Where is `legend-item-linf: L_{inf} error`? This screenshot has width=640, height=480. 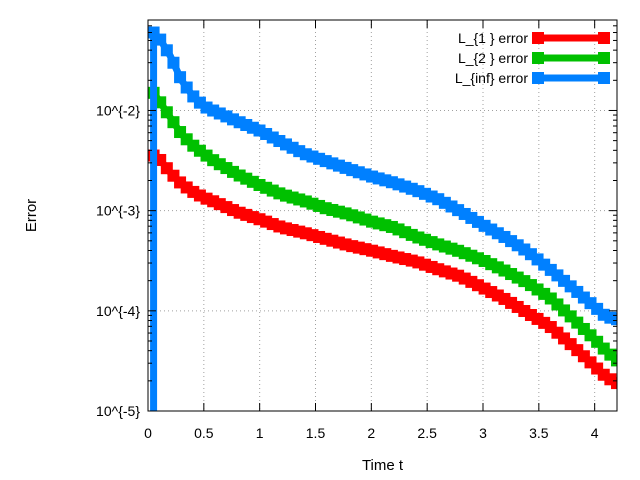
legend-item-linf: L_{inf} error is located at coordinates (532, 78).